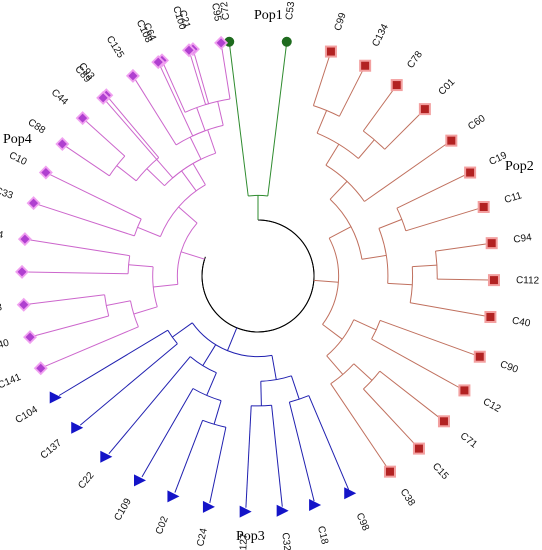 This screenshot has width=542, height=550. Describe the element at coordinates (286, 41) in the screenshot. I see `circle-icon` at that location.